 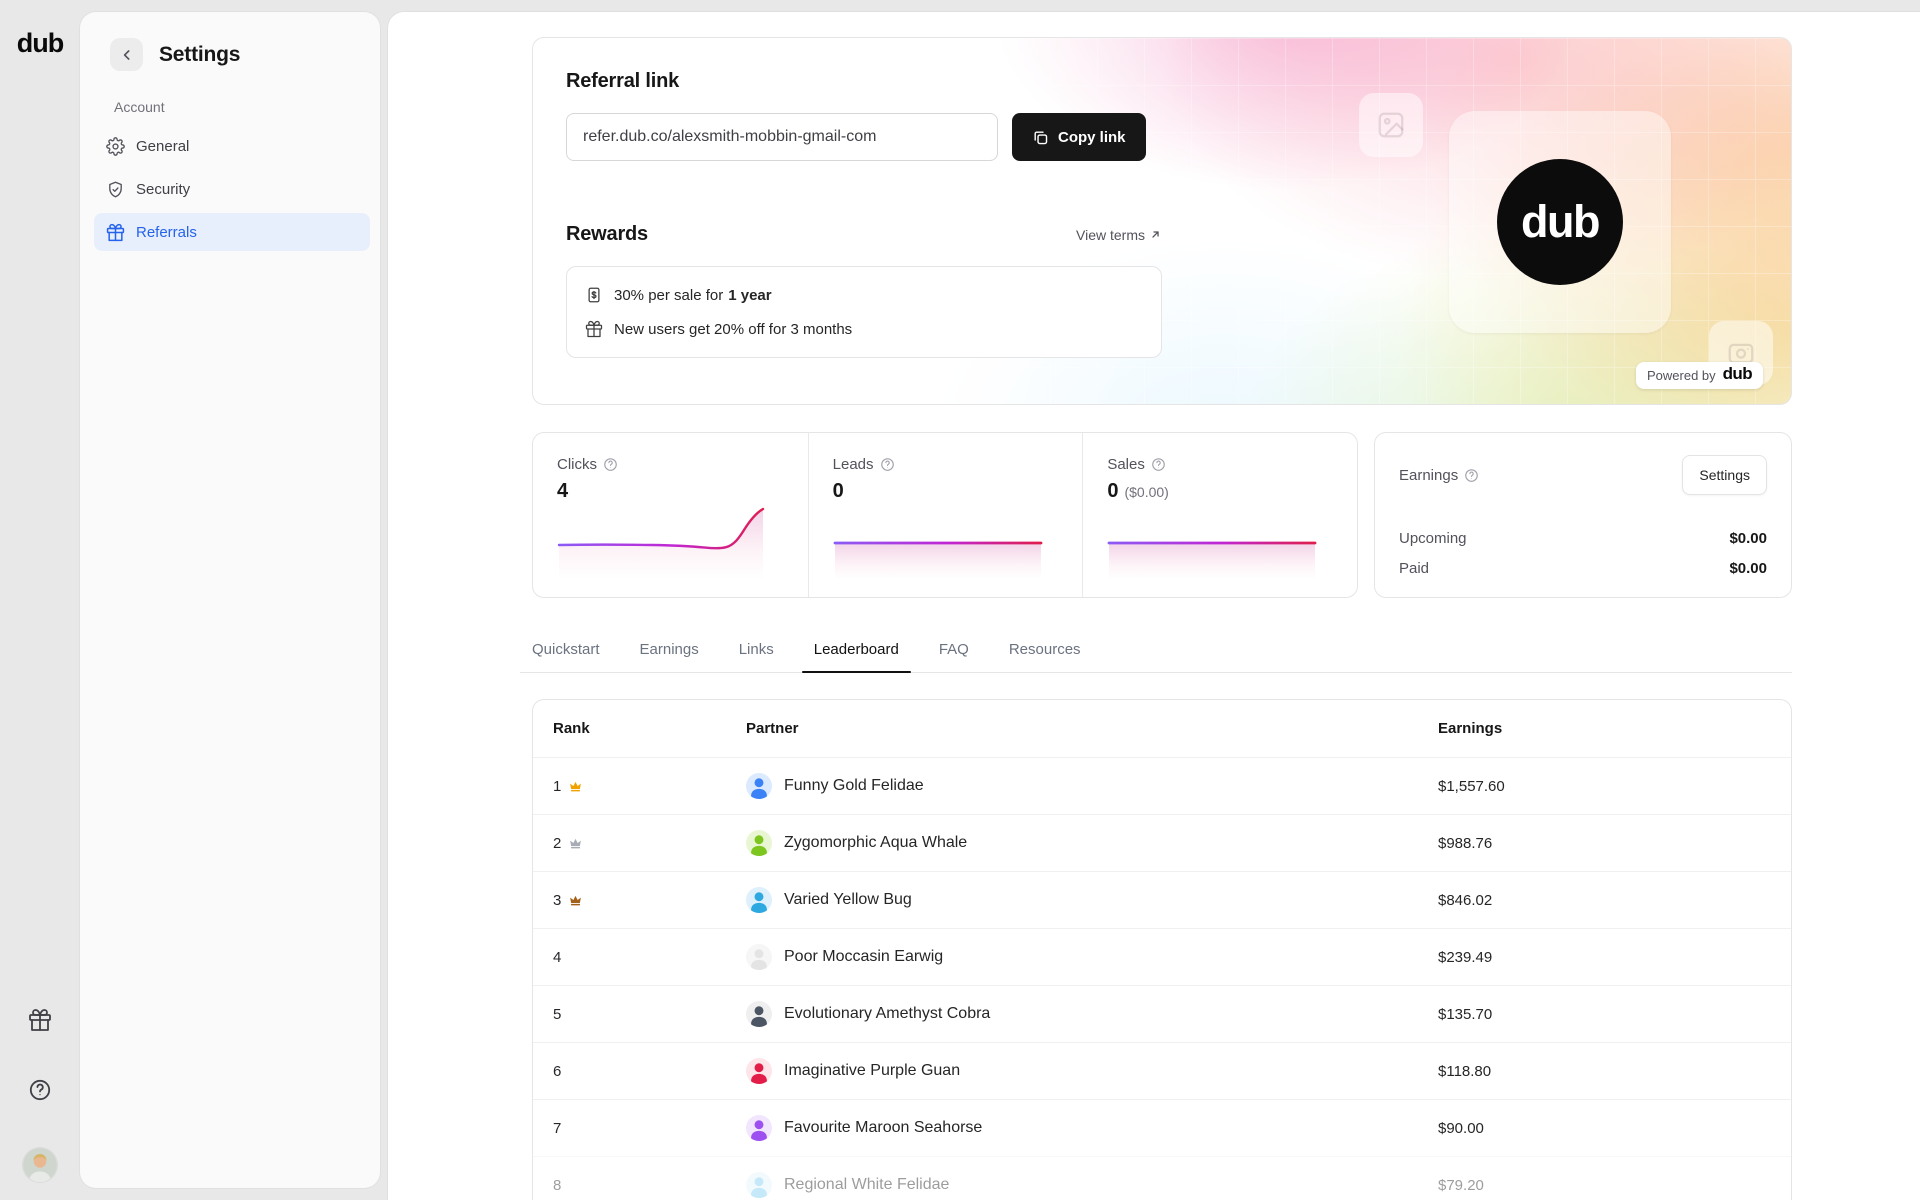 I want to click on partner-name: Regional White Felidae, so click(x=867, y=1184).